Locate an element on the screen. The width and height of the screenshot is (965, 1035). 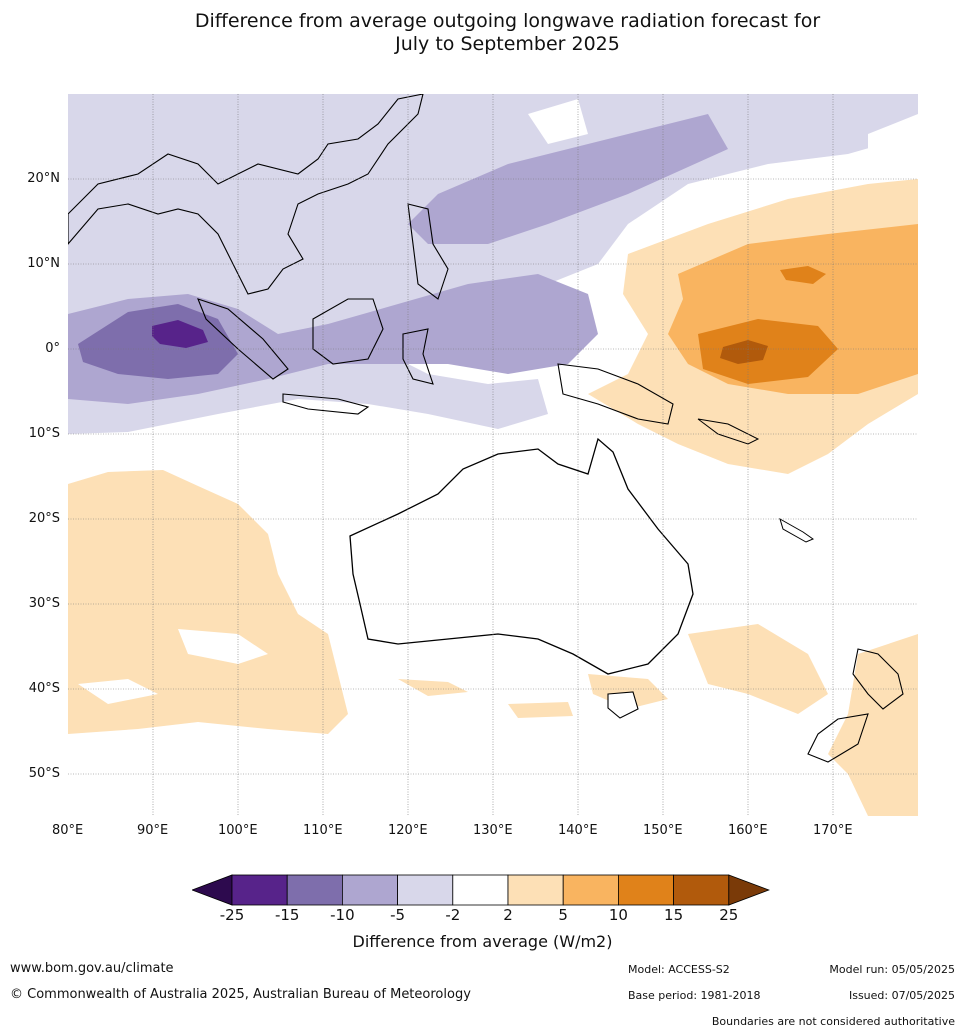
footer-base-period: Base period: 1981-2018 is located at coordinates (694, 995).